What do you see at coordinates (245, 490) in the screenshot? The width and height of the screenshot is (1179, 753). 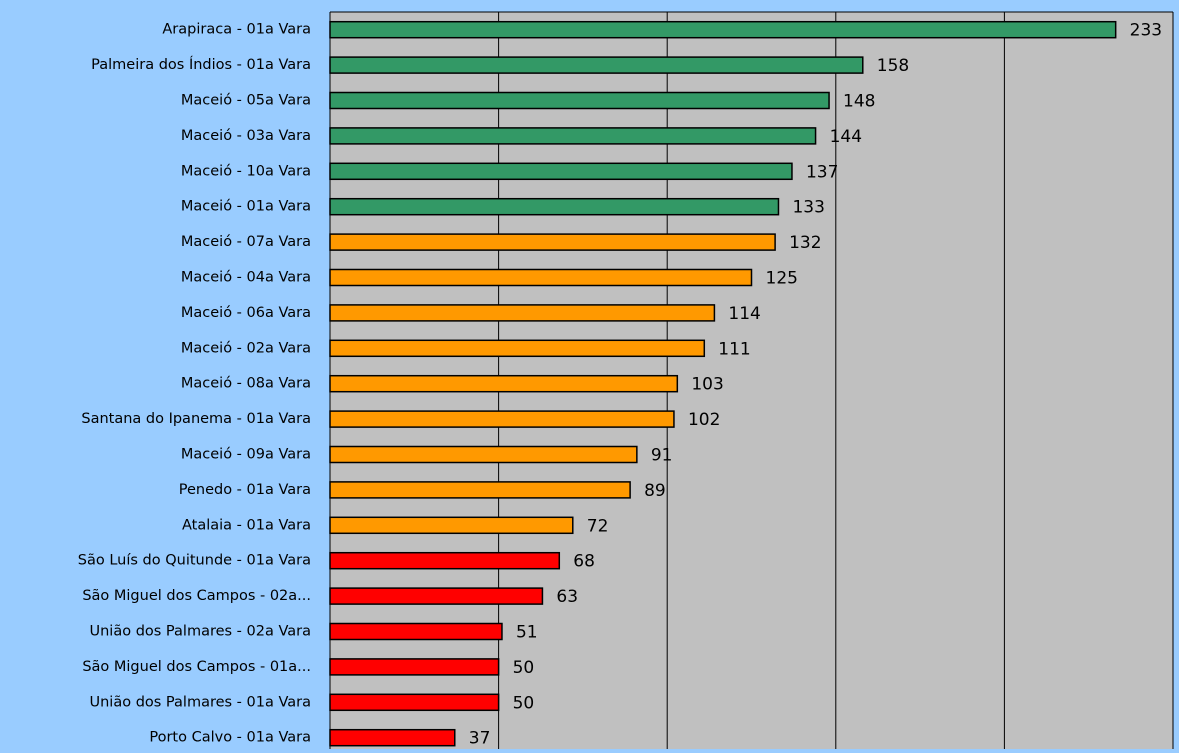 I see `y-tick-label: Penedo - 01a Vara` at bounding box center [245, 490].